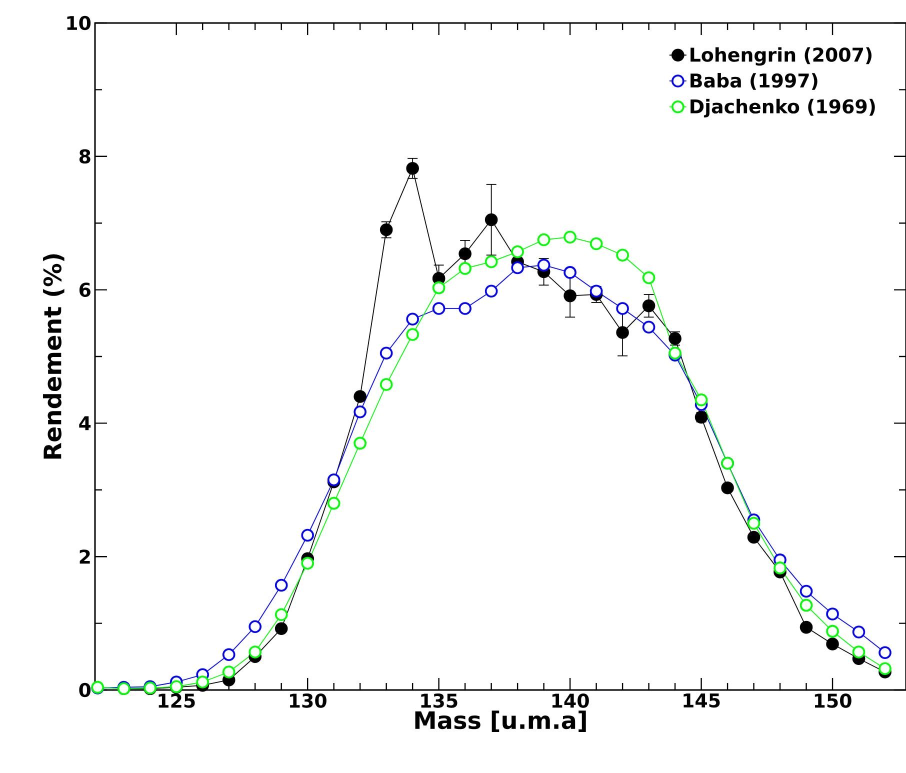 This screenshot has height=773, width=906. Describe the element at coordinates (84, 289) in the screenshot. I see `y-tick-label: 6` at that location.